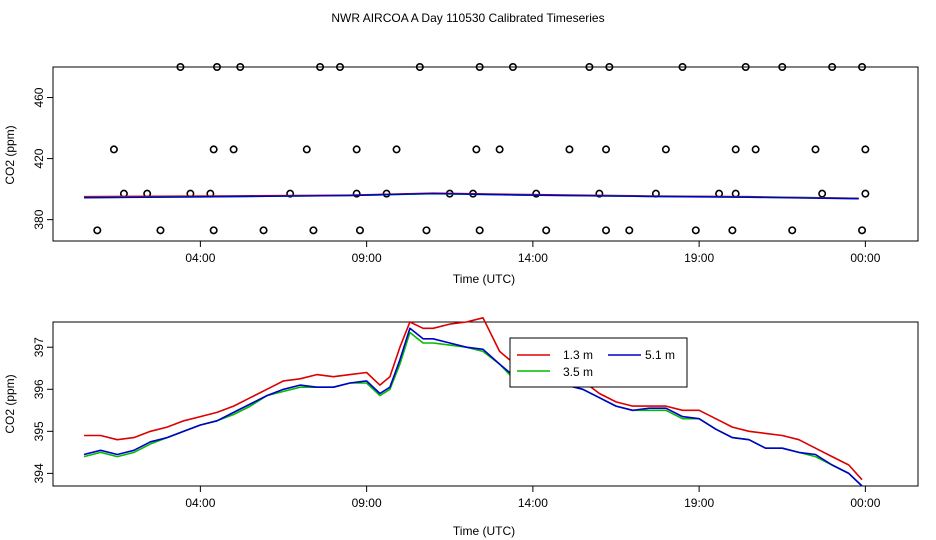 The height and width of the screenshot is (540, 936). Describe the element at coordinates (578, 355) in the screenshot. I see `legend-label-1-3m: 1.3 m` at that location.